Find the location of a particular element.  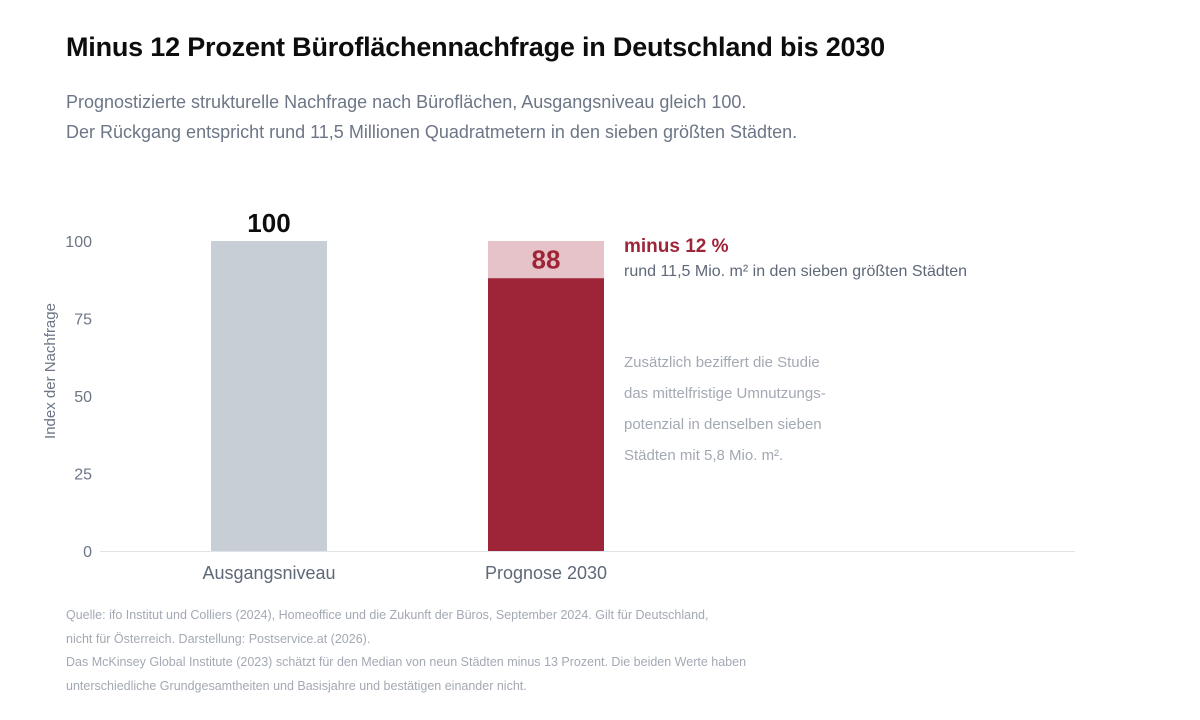

y-tick-label-100: 100 is located at coordinates (78, 242).